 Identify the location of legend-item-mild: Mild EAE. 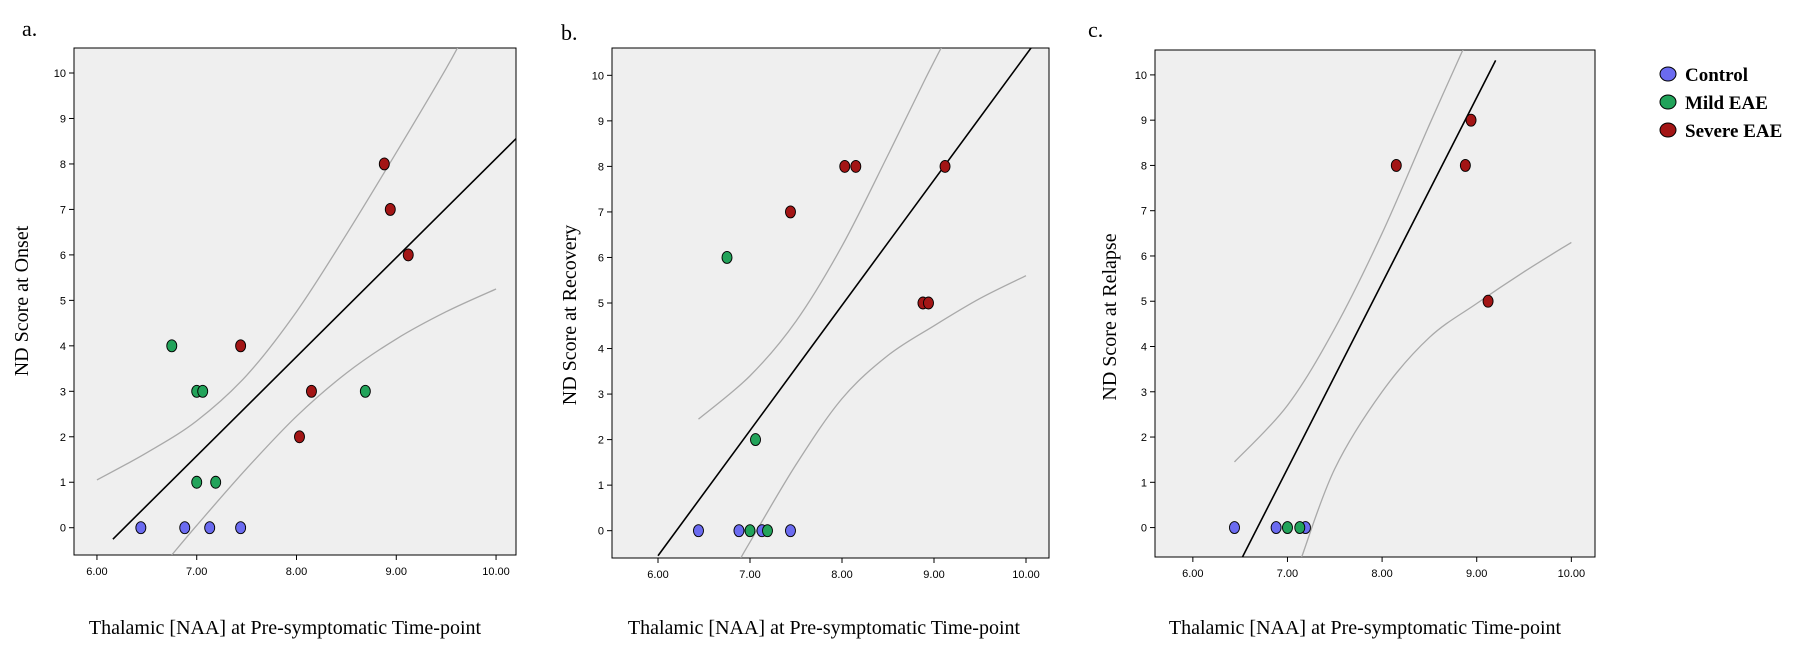
(1713, 103).